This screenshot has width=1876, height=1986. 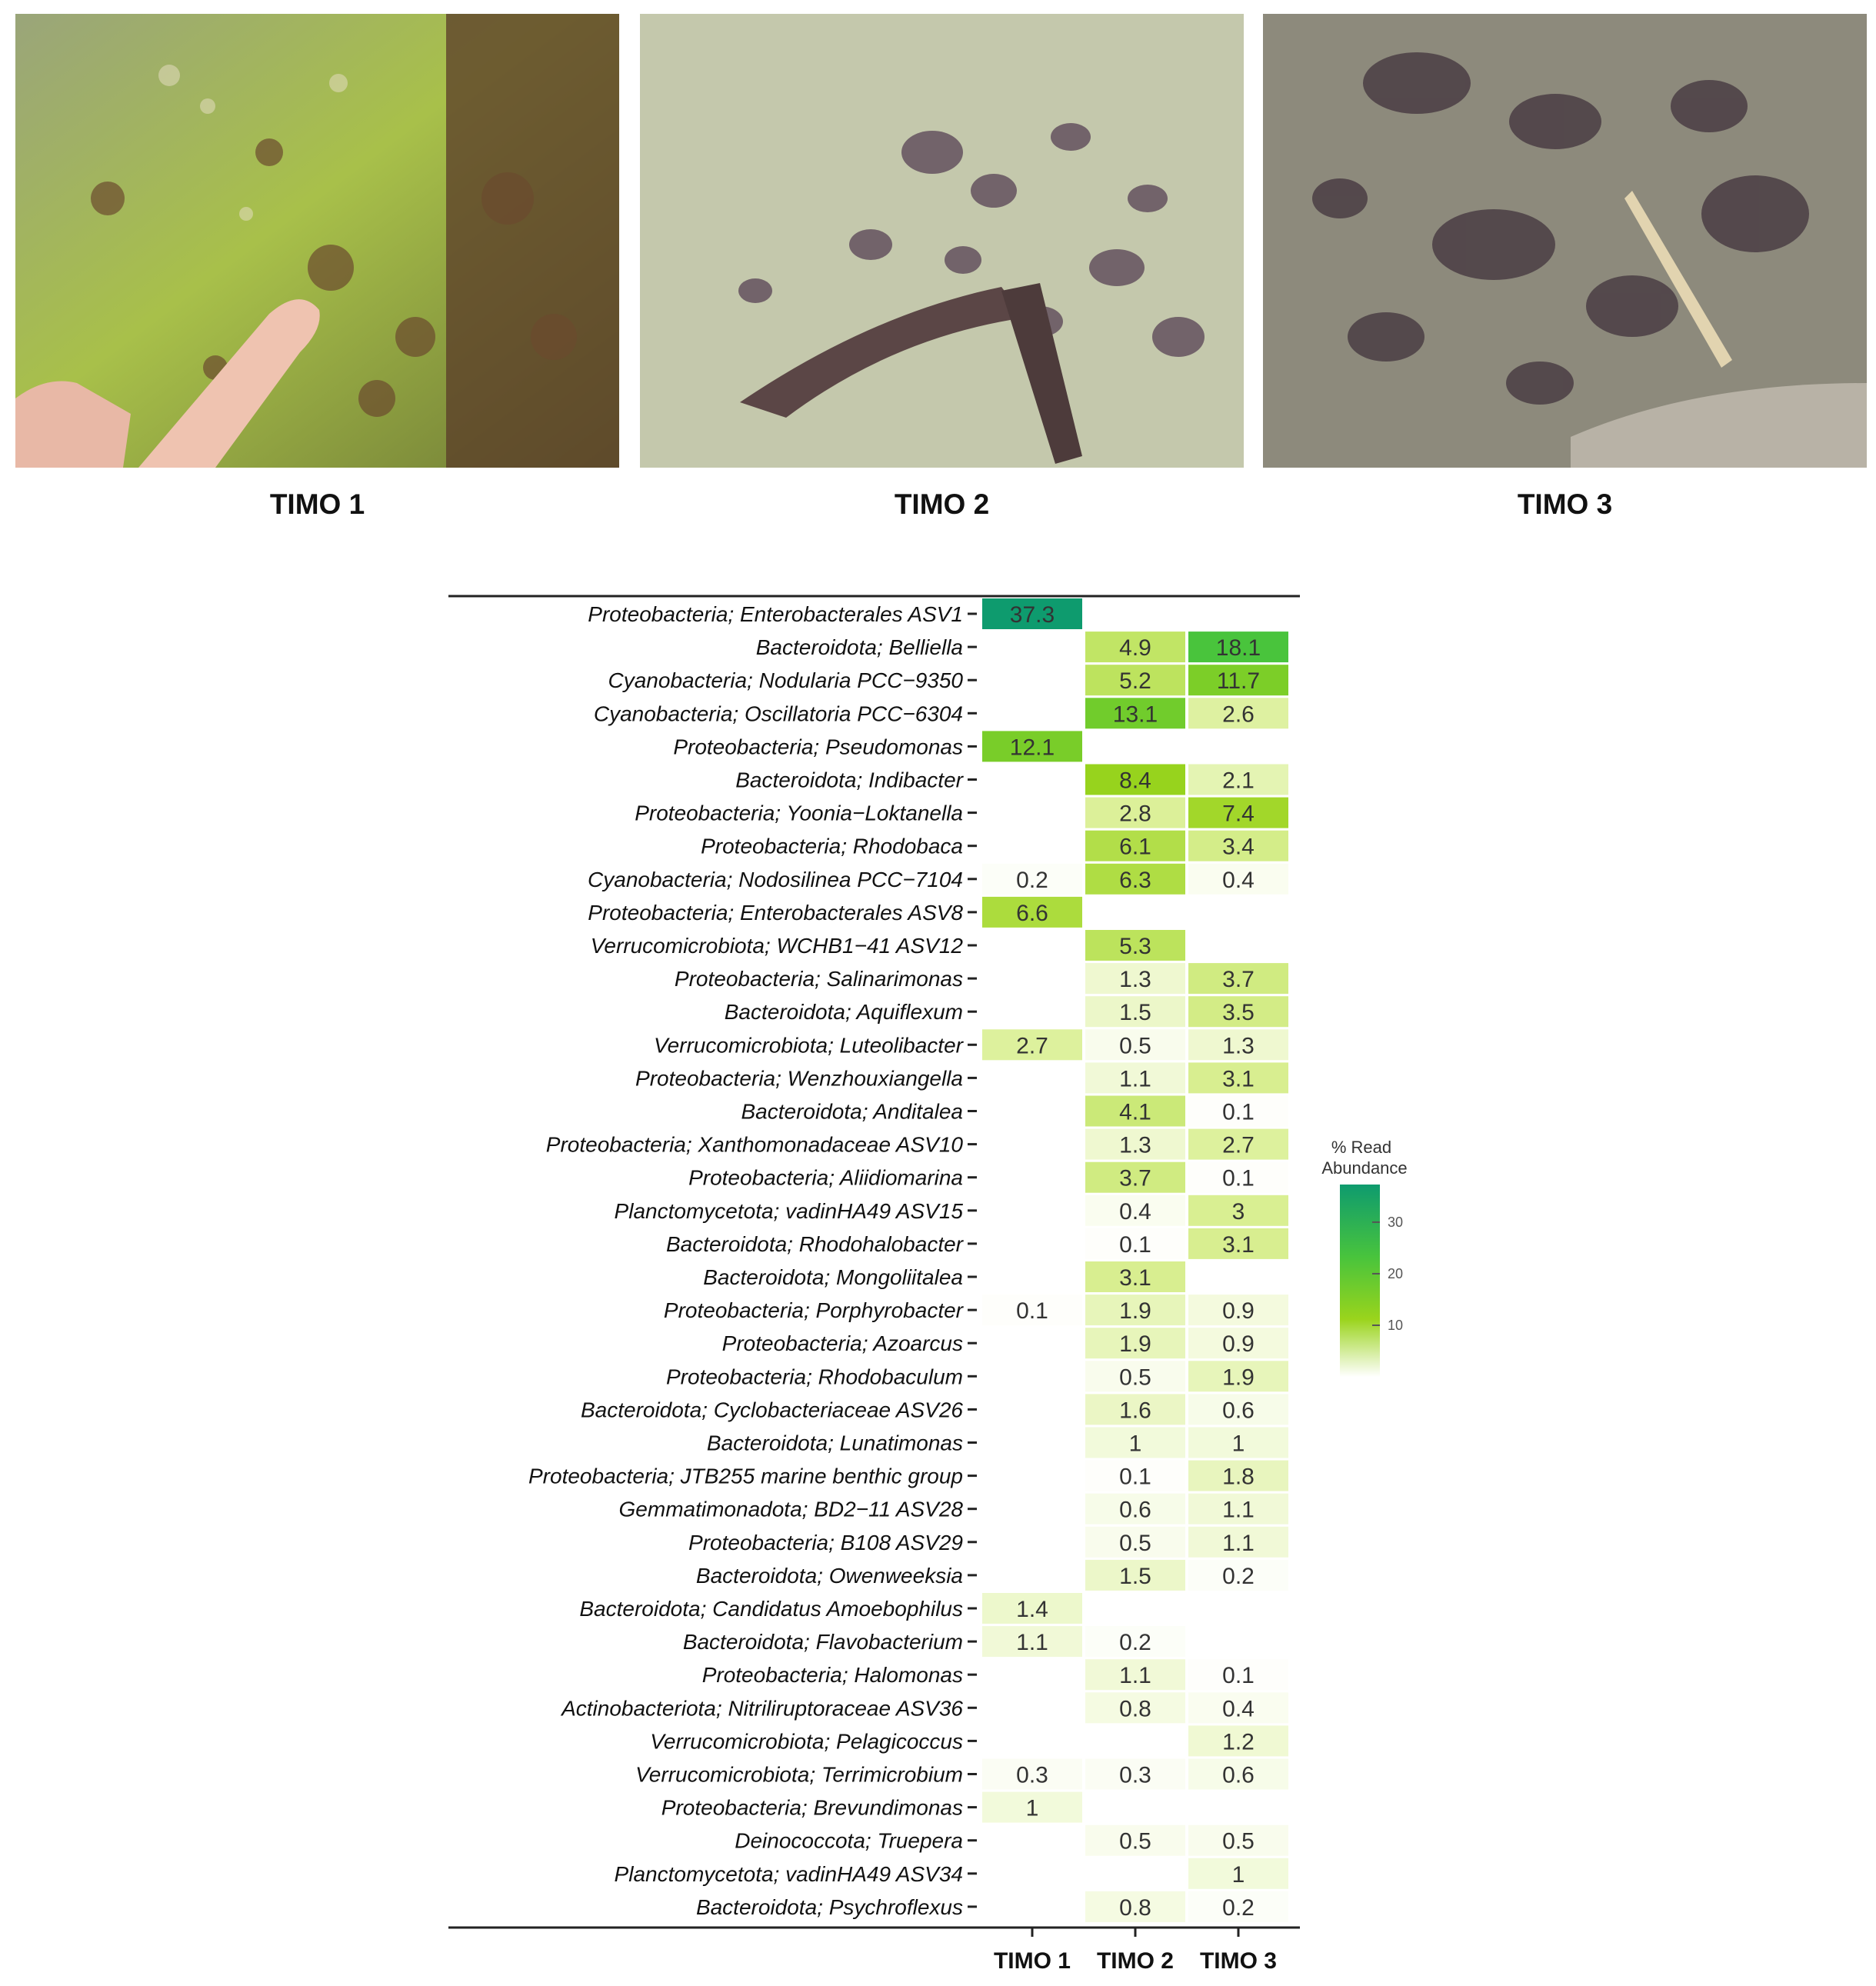 I want to click on cell-value-label: 3.1, so click(x=1135, y=1278).